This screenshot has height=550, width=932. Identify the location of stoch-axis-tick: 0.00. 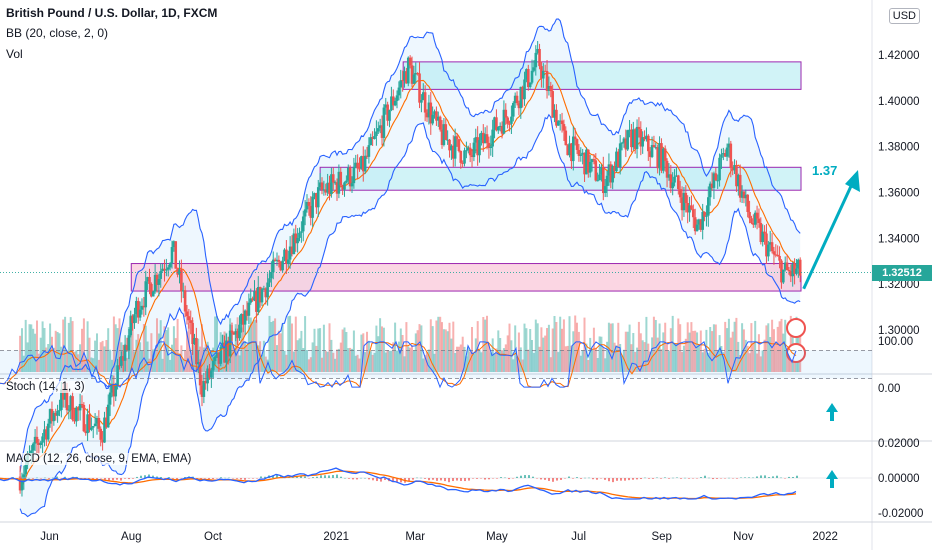
(889, 389).